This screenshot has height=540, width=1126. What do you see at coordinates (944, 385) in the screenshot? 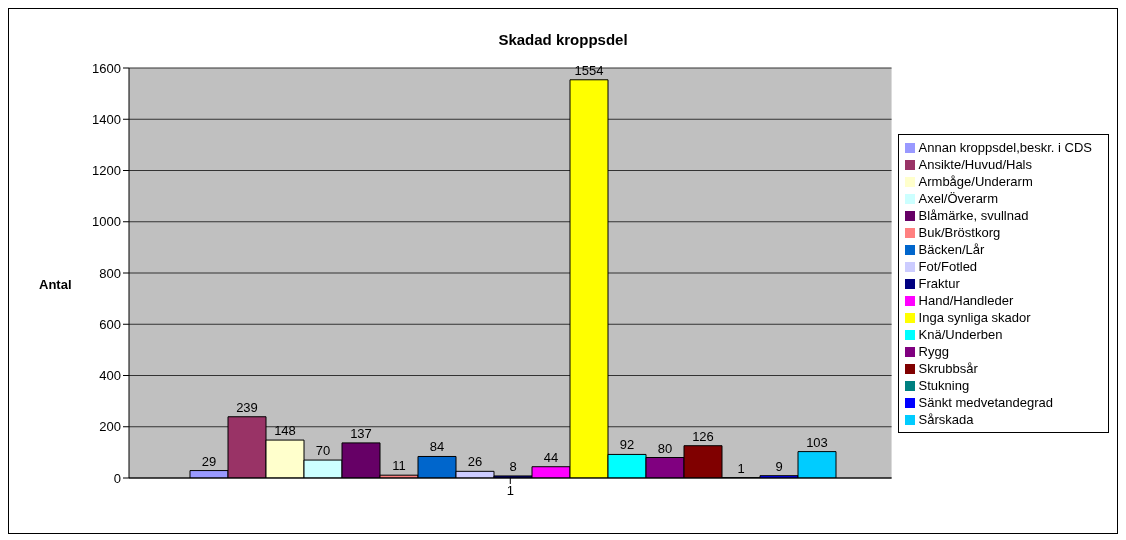
I see `legend-label: Stukning` at bounding box center [944, 385].